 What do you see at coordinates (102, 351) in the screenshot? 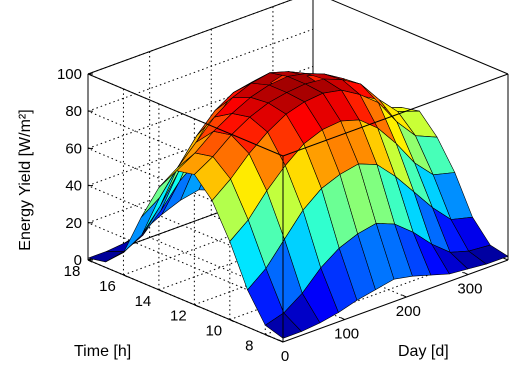
I see `y-axis-title: Time [h]` at bounding box center [102, 351].